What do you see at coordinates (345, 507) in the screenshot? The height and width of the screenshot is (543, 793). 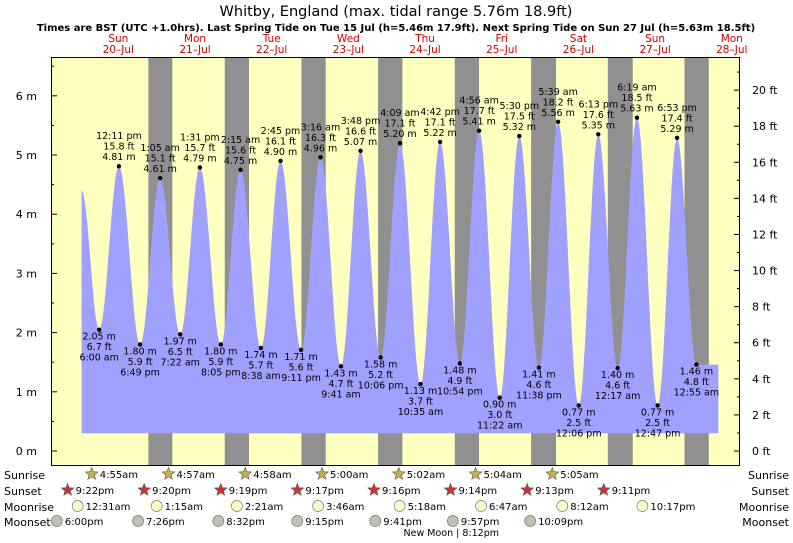 I see `moonrise-time: 3:46am` at bounding box center [345, 507].